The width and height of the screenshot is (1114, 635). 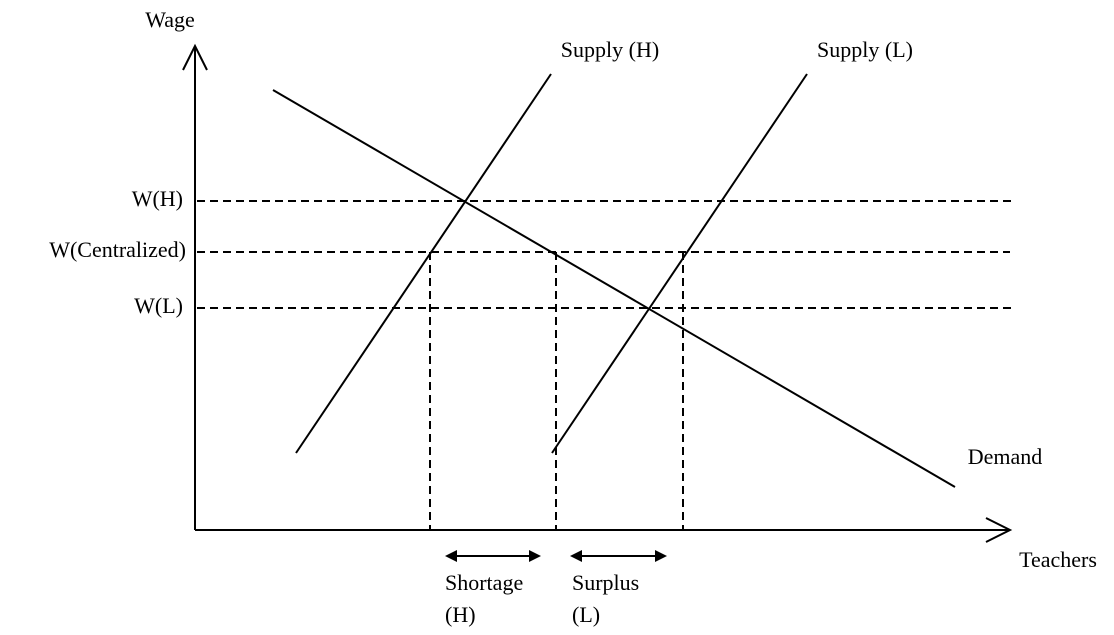 What do you see at coordinates (610, 49) in the screenshot?
I see `curve-label: Supply (H)` at bounding box center [610, 49].